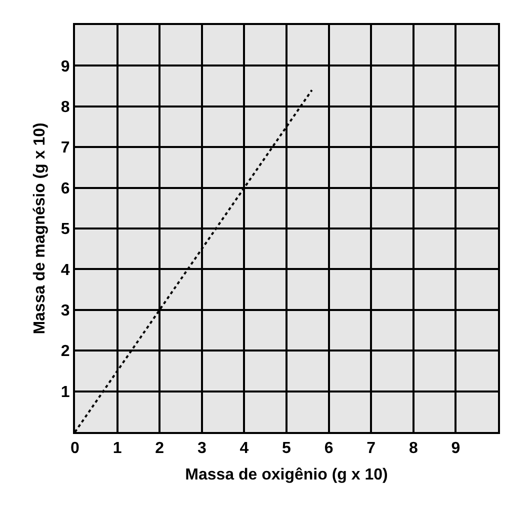 The width and height of the screenshot is (513, 512). I want to click on y-tick-label: 8, so click(65, 107).